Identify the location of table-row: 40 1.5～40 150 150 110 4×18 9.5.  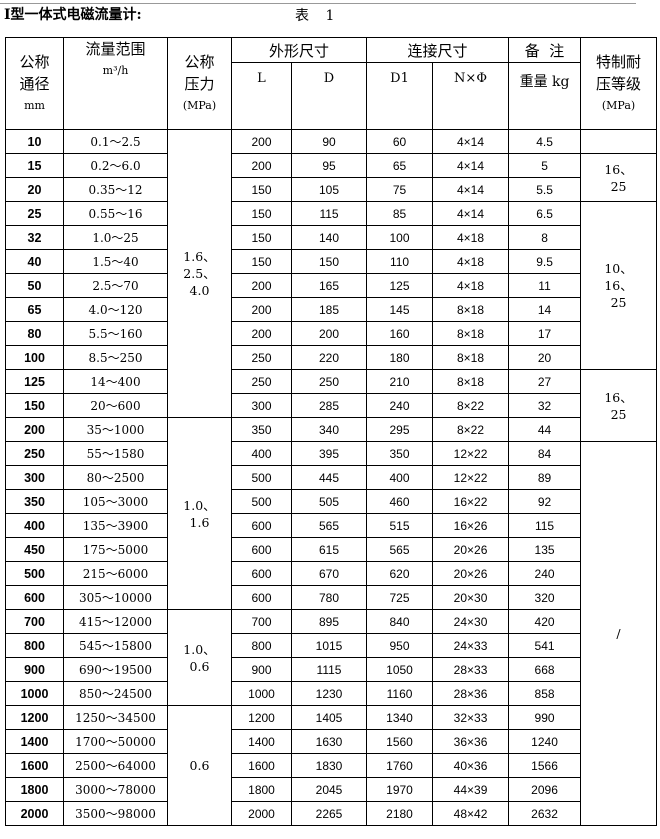
(331, 261).